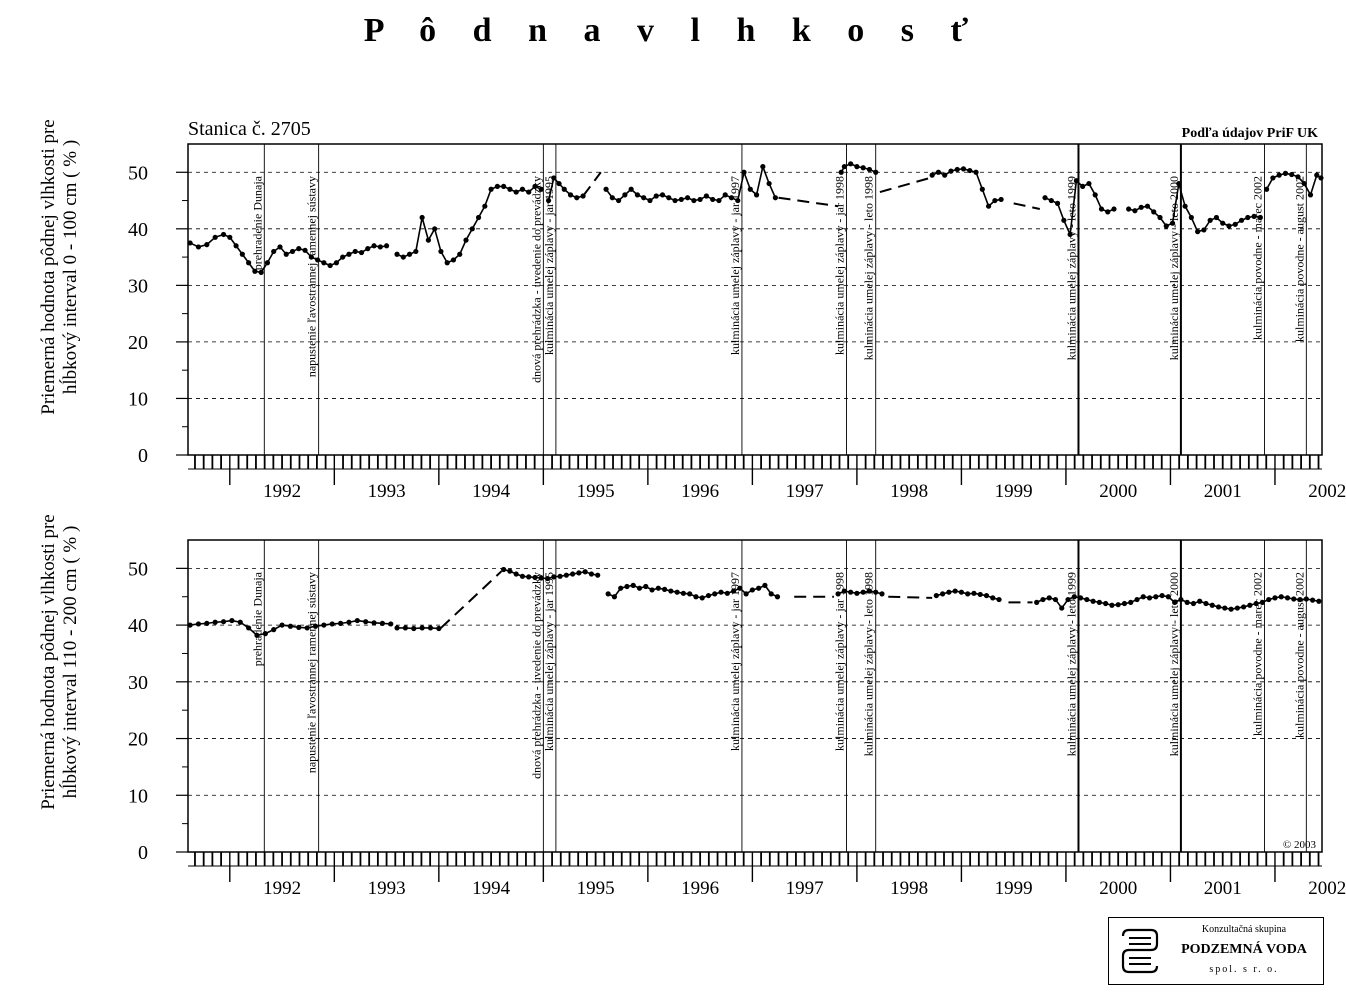 The image size is (1346, 1001). Describe the element at coordinates (312, 276) in the screenshot. I see `event-label: napustenie ľavostrannej ramennej sústavy` at that location.